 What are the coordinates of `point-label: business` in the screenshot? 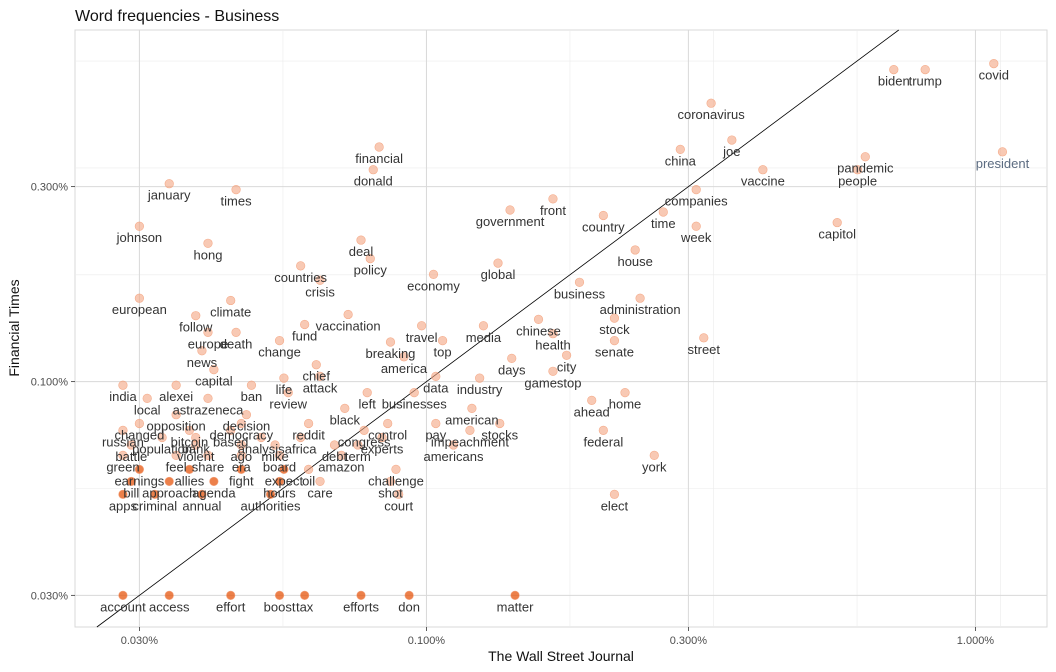 It's located at (580, 293).